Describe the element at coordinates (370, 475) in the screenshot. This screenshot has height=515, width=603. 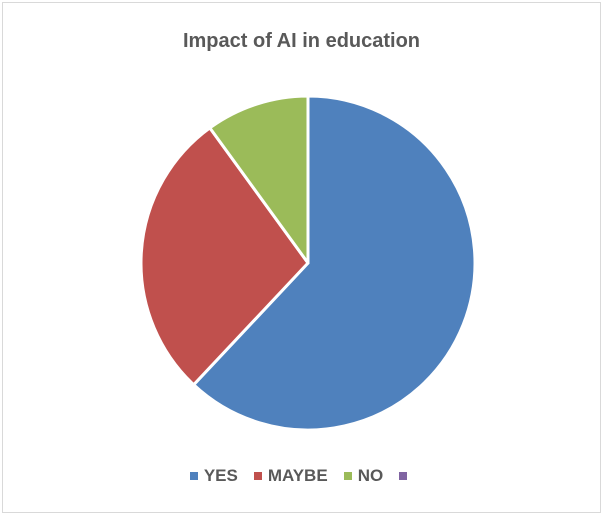
I see `legend-label: NO` at that location.